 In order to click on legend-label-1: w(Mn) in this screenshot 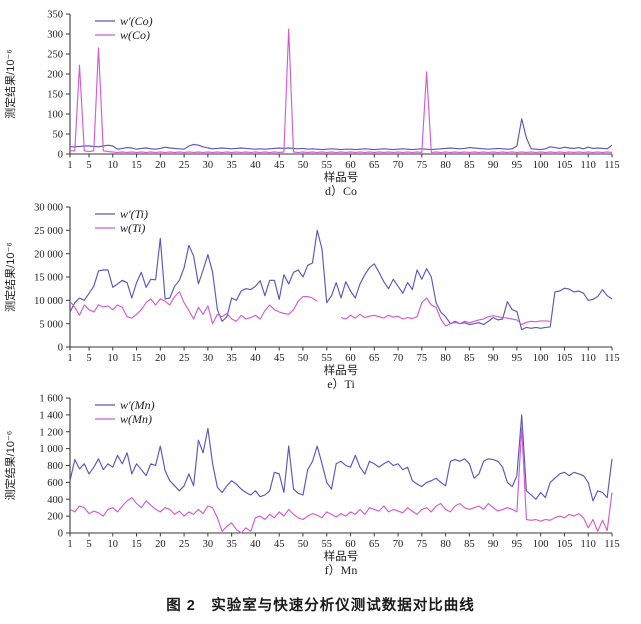, I will do `click(136, 419)`.